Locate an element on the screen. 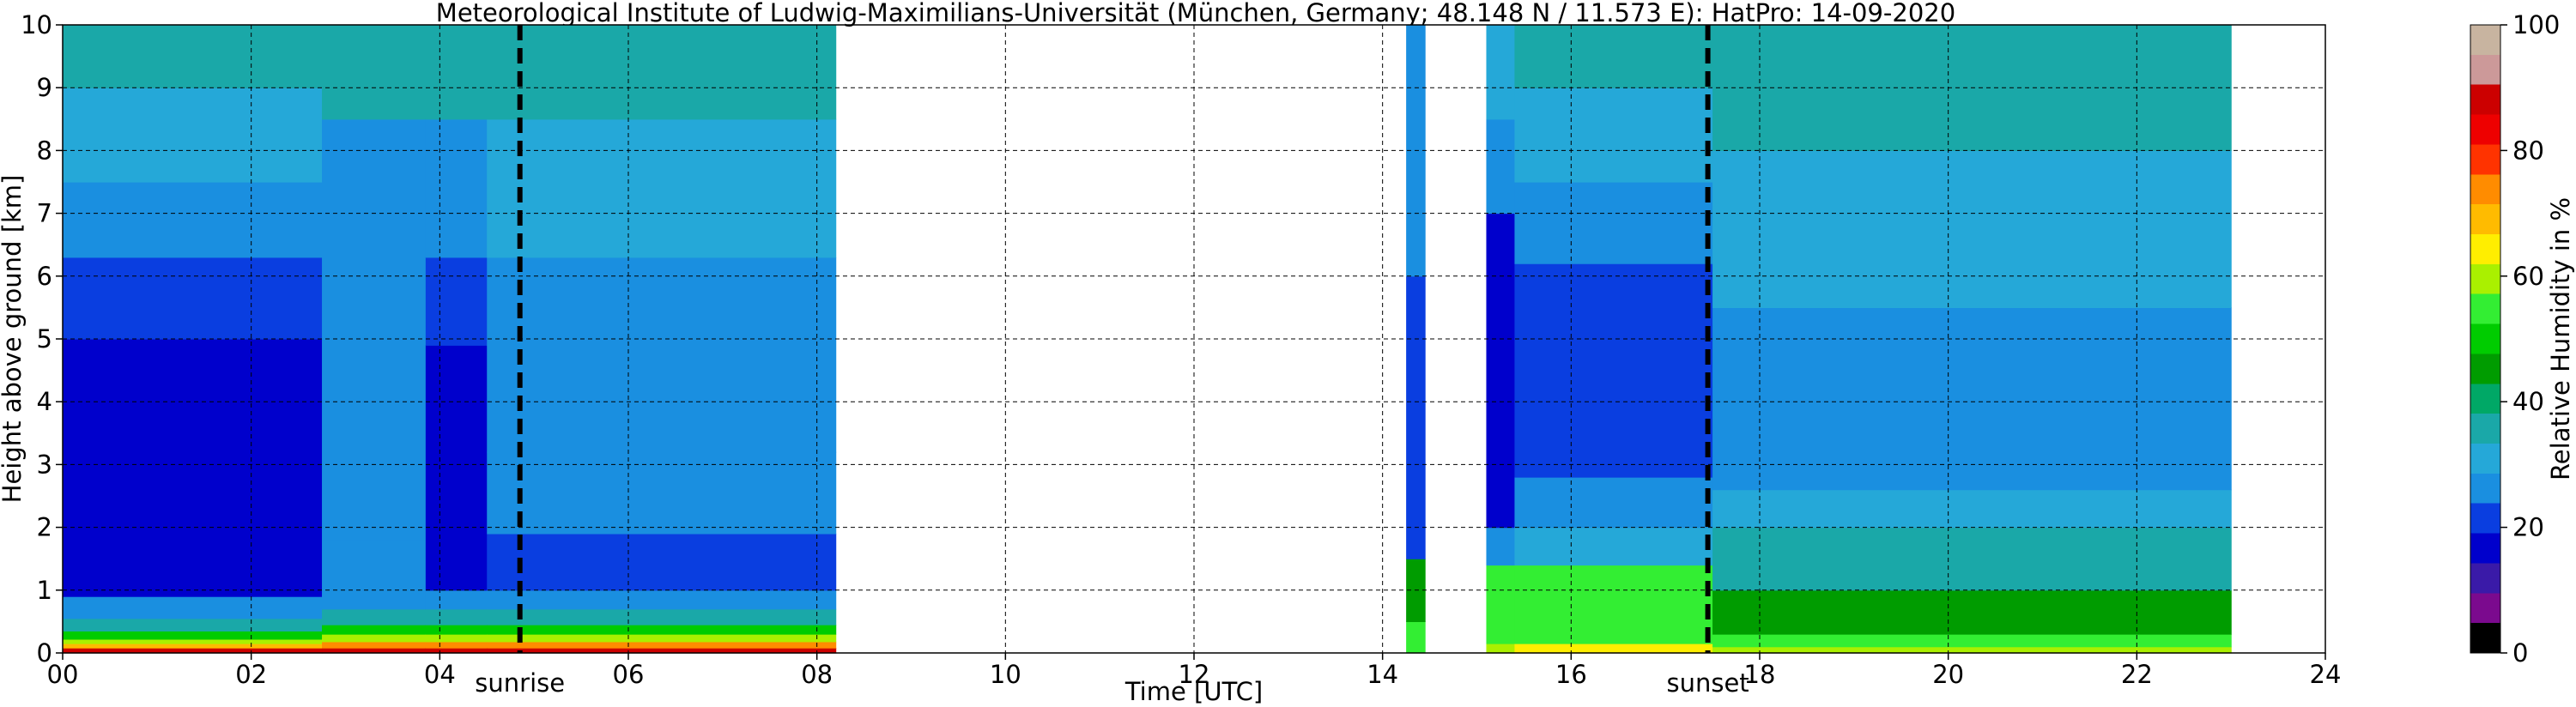 The width and height of the screenshot is (2576, 707). x-tick-label: 12 is located at coordinates (1194, 675).